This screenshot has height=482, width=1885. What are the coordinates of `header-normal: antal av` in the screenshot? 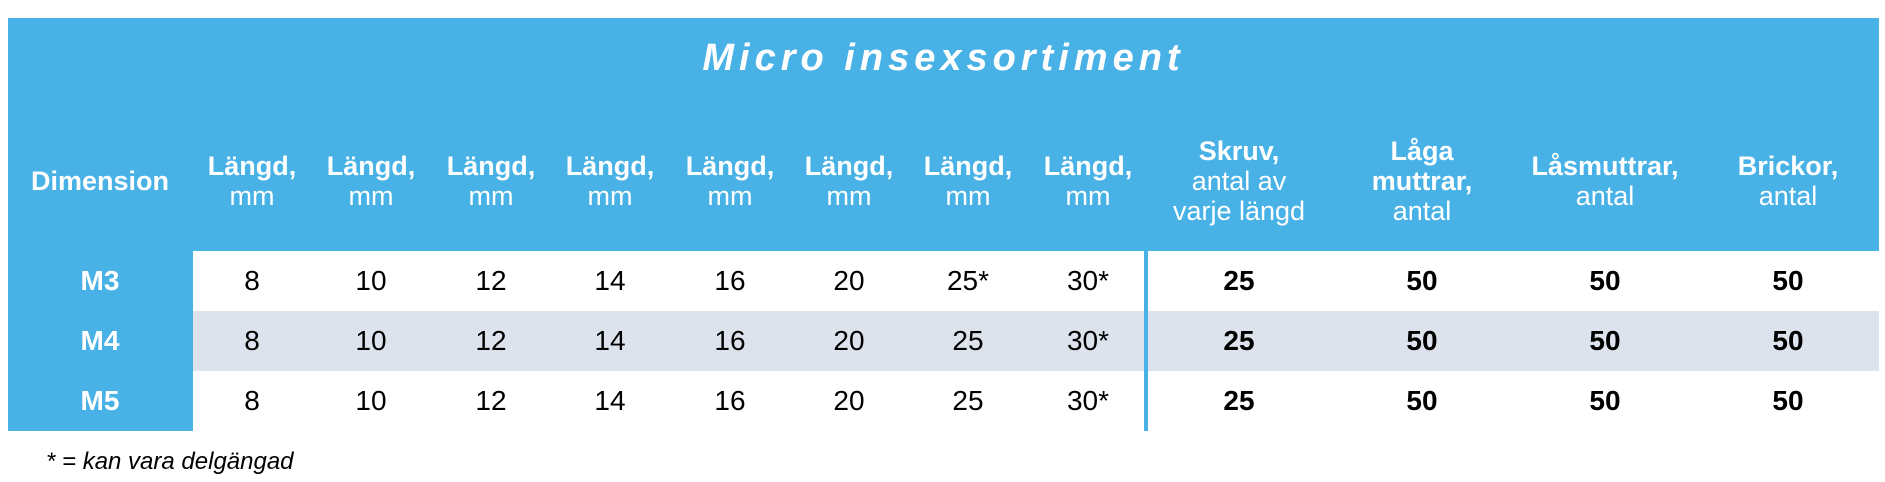 It's located at (1239, 180).